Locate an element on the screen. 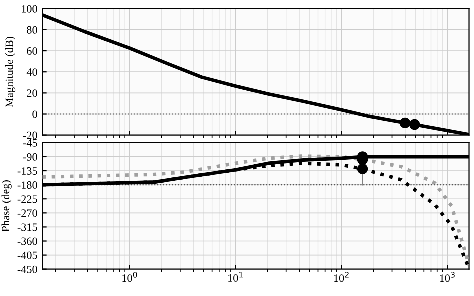 Image resolution: width=474 pixels, height=296 pixels. y-tick-label: -90 is located at coordinates (30, 157).